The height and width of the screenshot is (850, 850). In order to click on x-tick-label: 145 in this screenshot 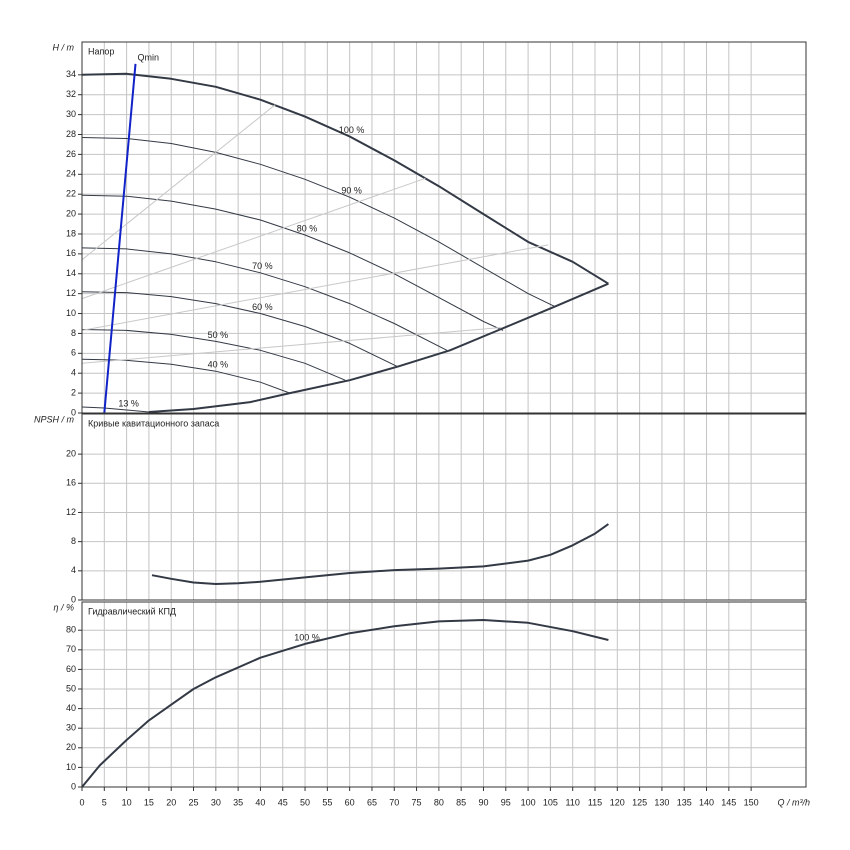, I will do `click(728, 802)`.